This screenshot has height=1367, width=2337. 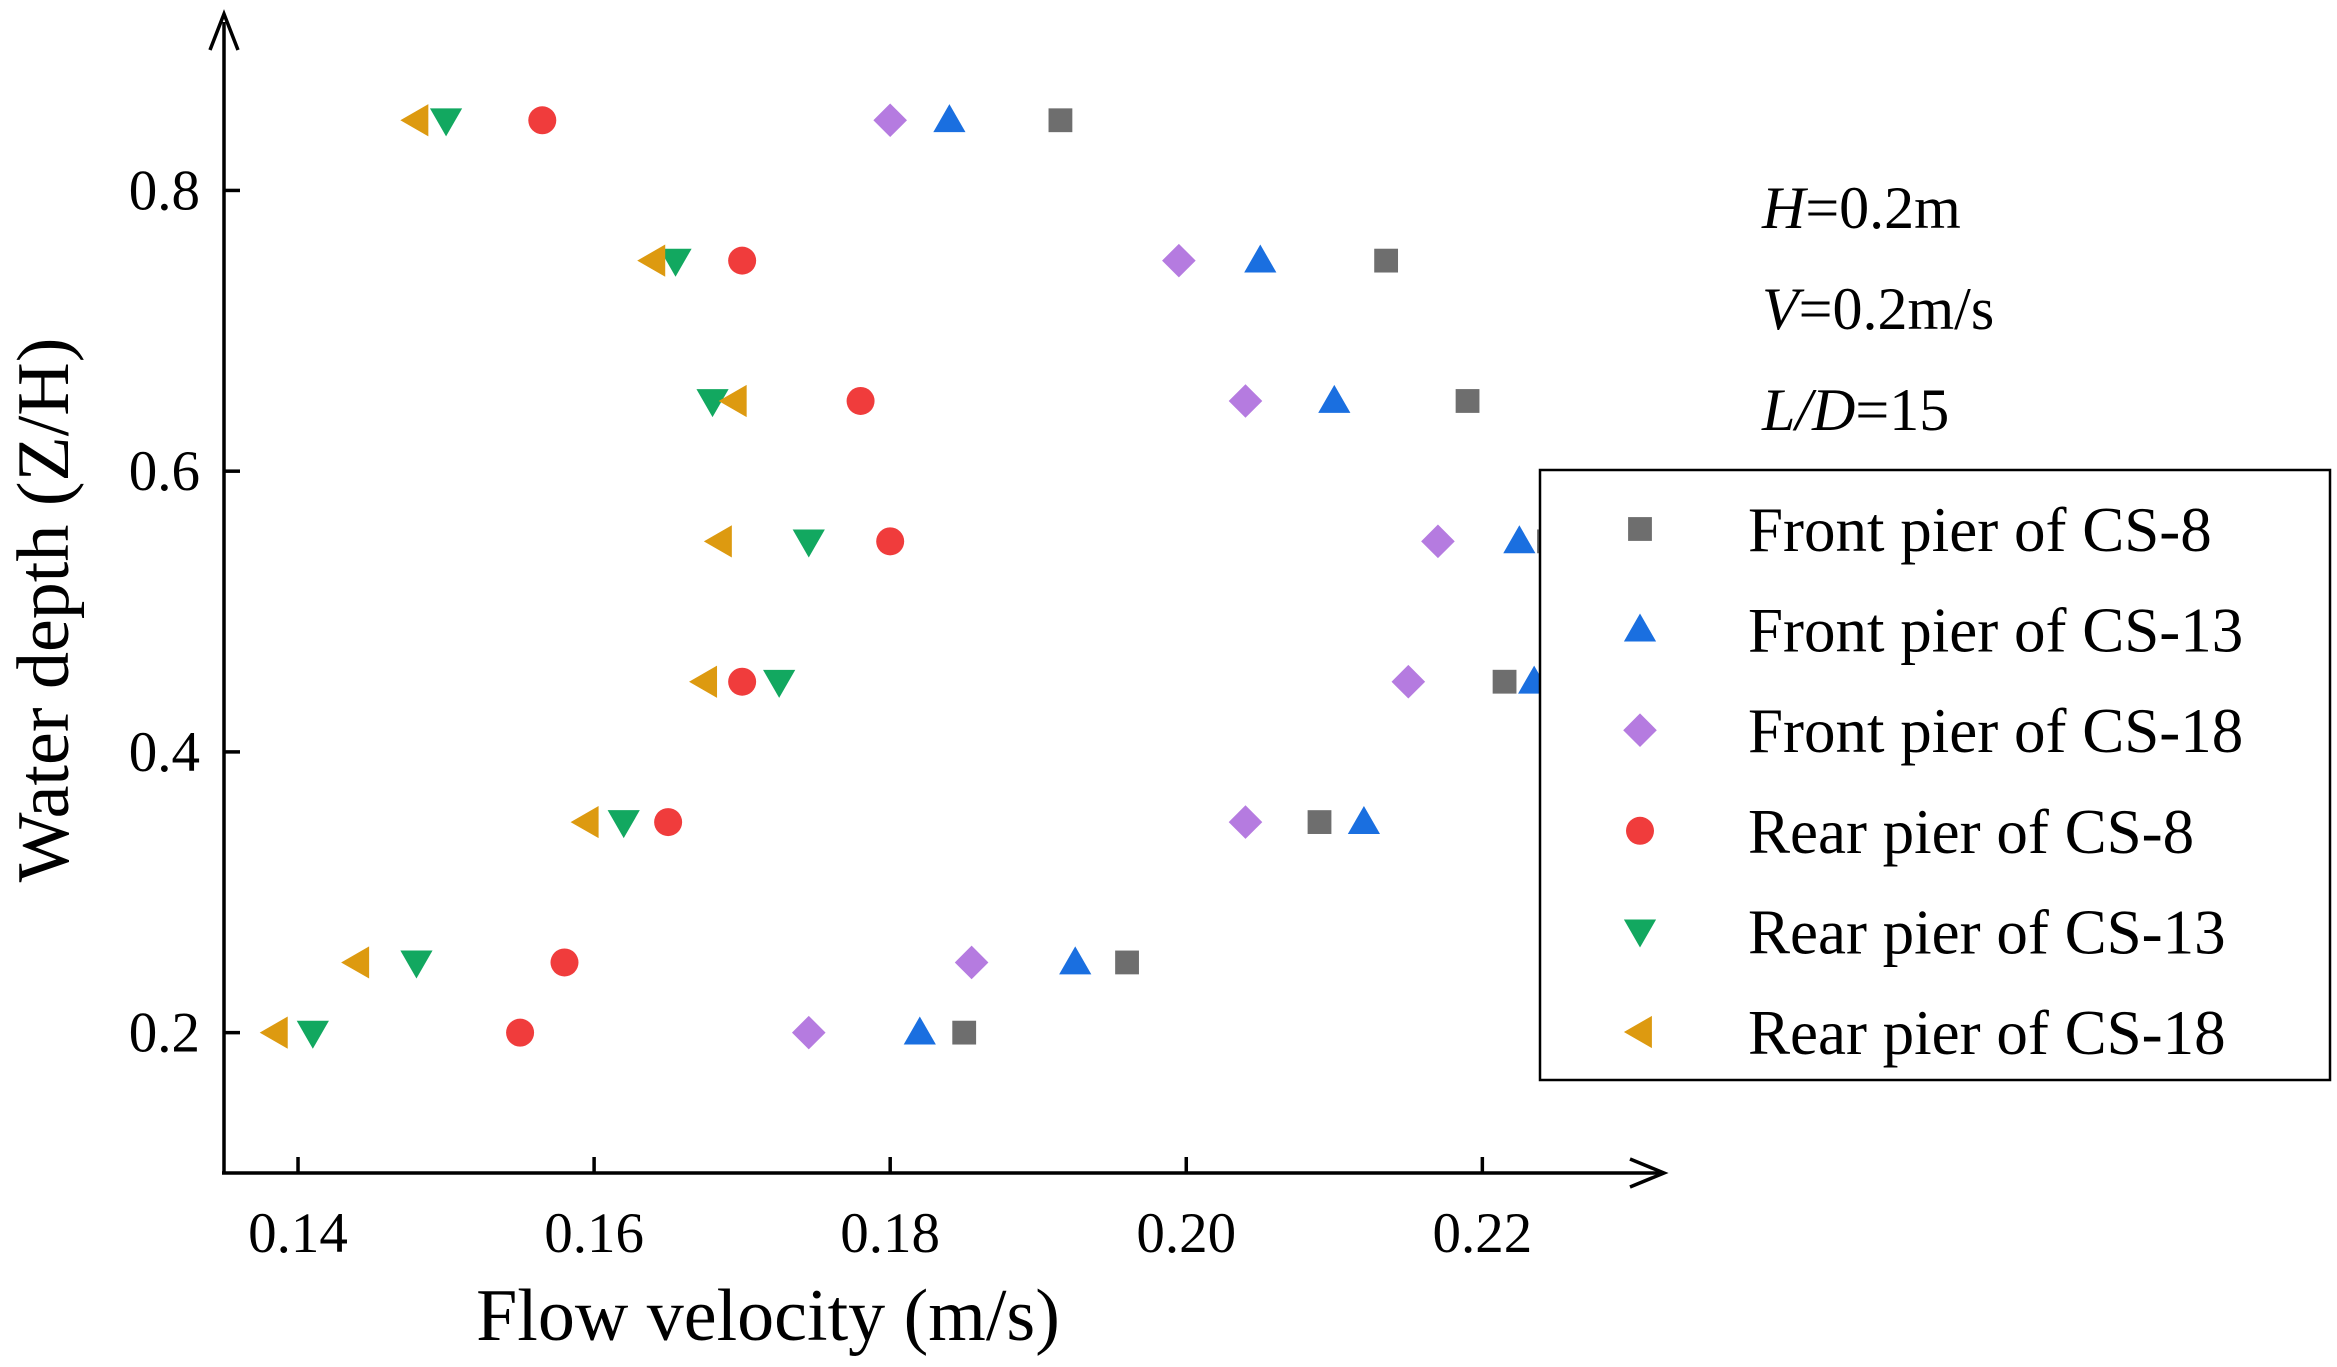 I want to click on legend-label: Front pier of CS-13, so click(x=1995, y=631).